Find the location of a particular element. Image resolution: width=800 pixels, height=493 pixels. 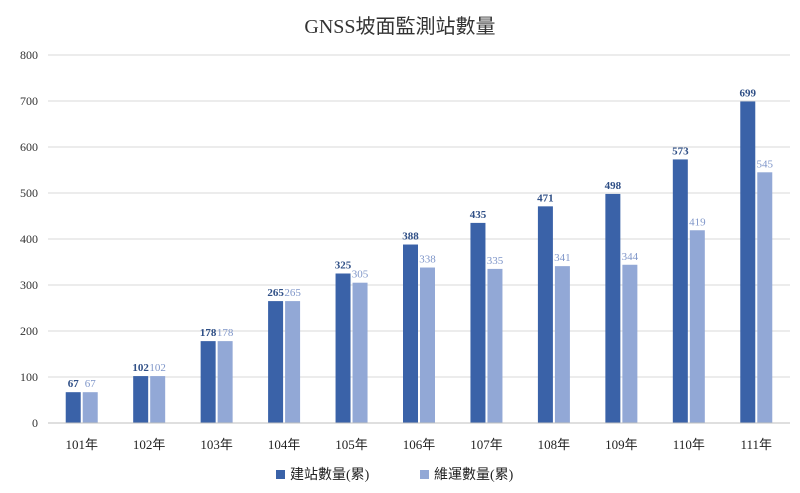

y-tick-label: 600 is located at coordinates (29, 147).